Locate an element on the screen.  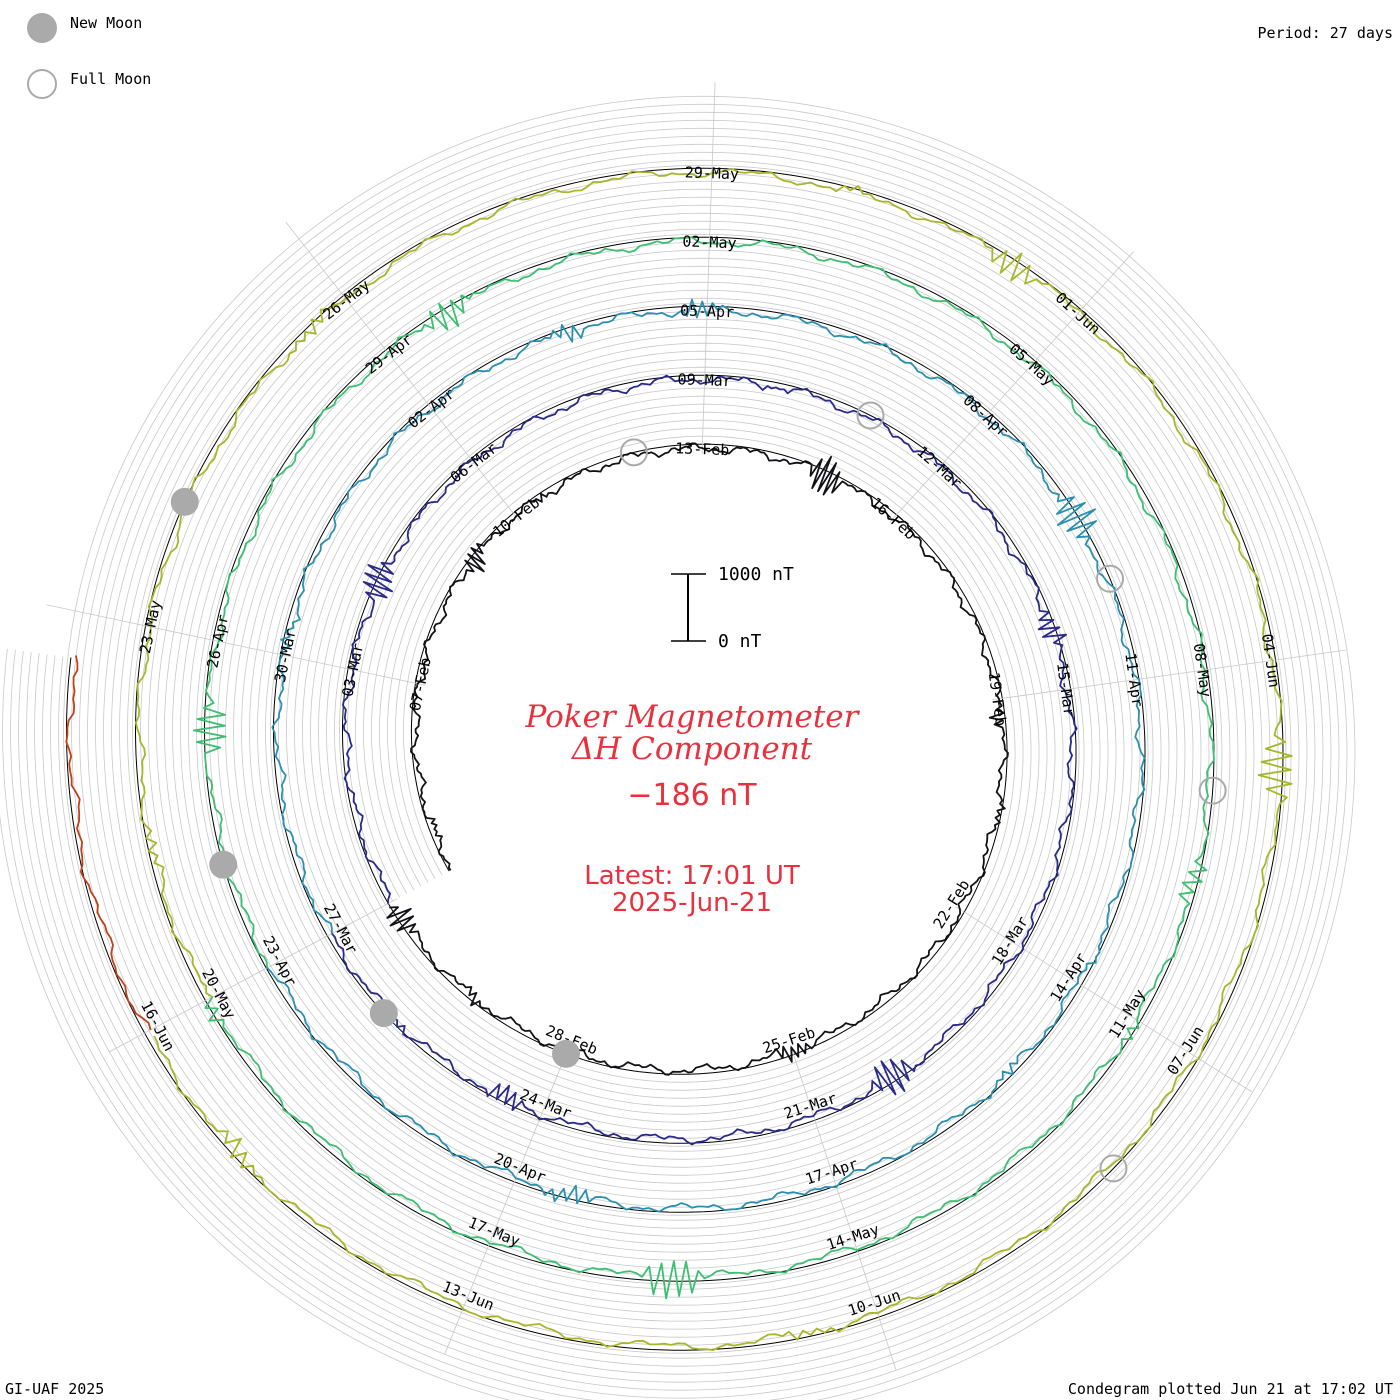
date-label: 13-Jun is located at coordinates (468, 1295).